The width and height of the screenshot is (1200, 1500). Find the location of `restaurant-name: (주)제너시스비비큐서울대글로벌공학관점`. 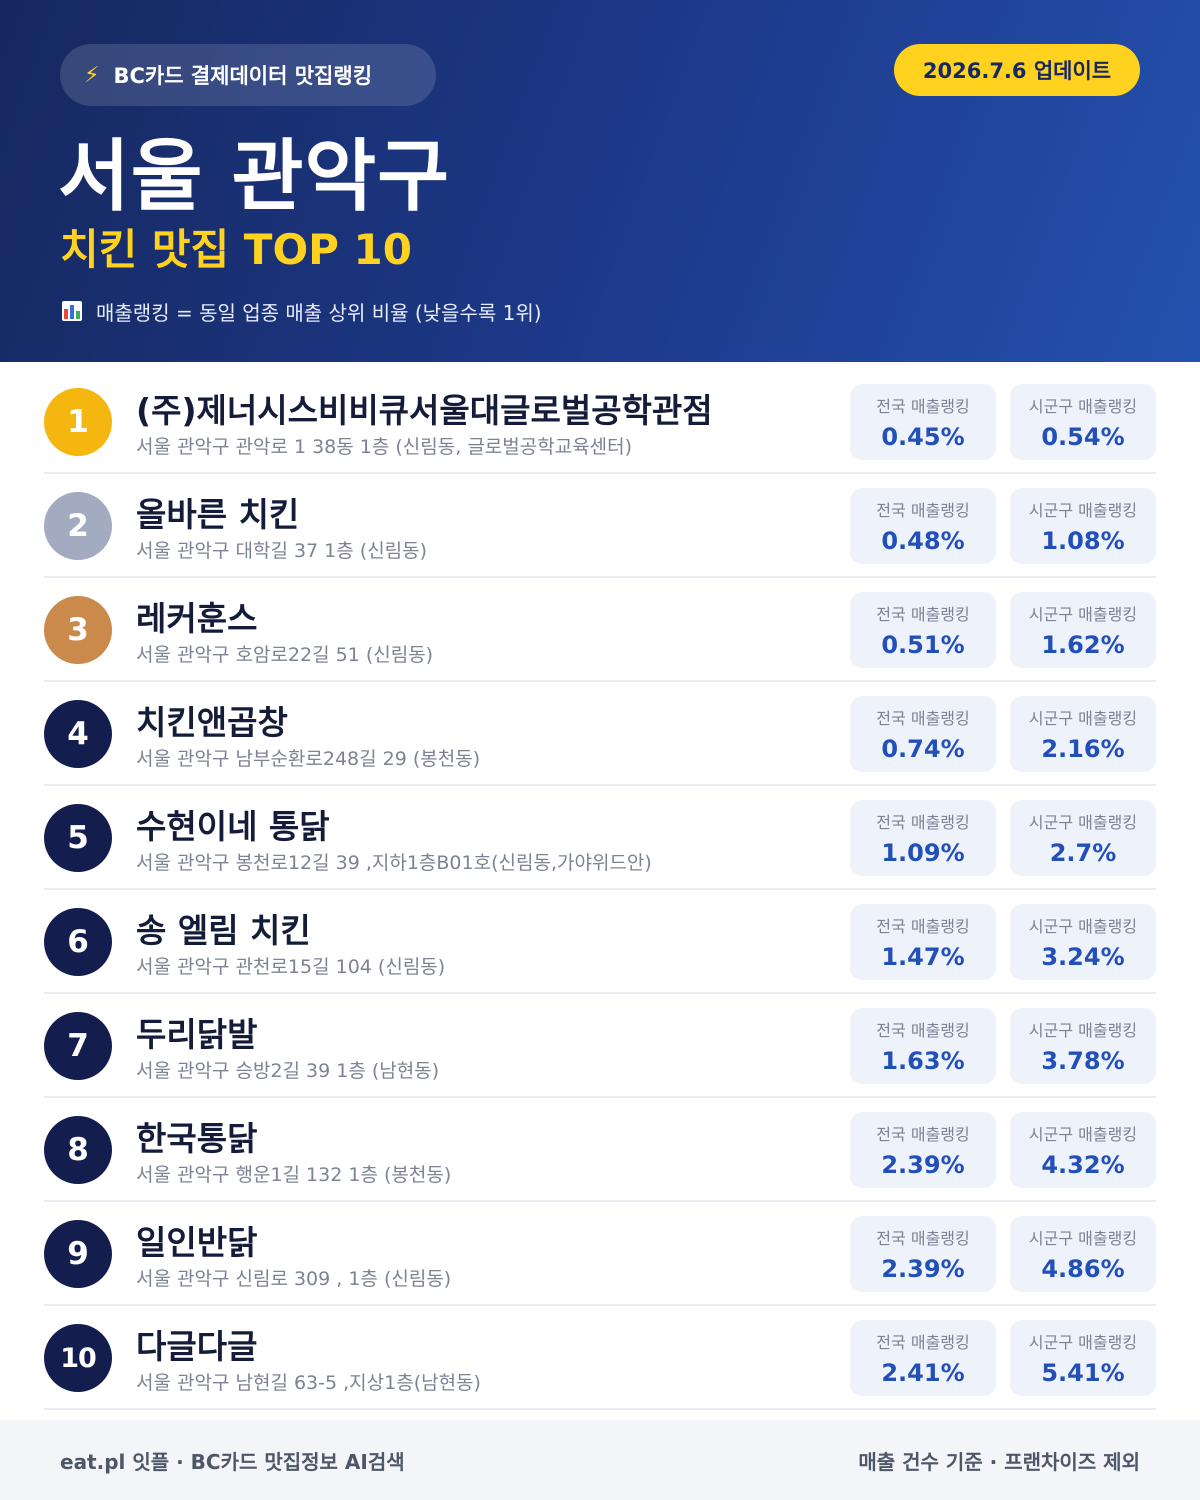

restaurant-name: (주)제너시스비비큐서울대글로벌공학관점 is located at coordinates (424, 410).